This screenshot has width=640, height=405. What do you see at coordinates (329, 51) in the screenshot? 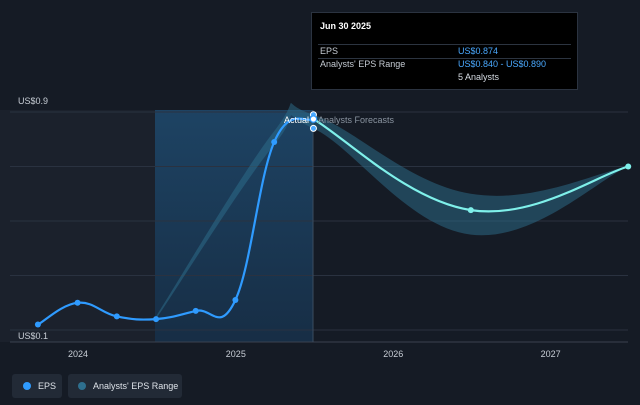
I see `tooltip-eps-label: EPS` at bounding box center [329, 51].